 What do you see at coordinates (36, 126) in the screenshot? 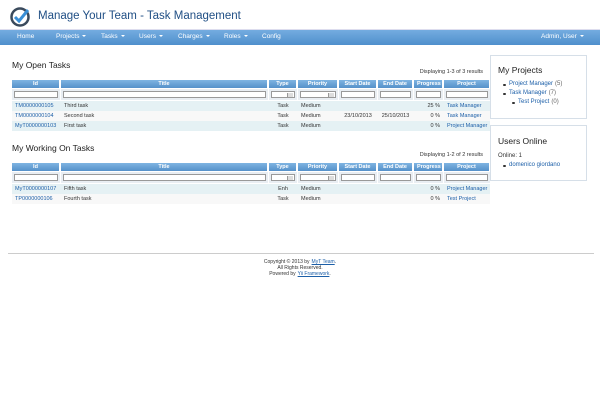
I see `cell-link: MyT0000000103` at bounding box center [36, 126].